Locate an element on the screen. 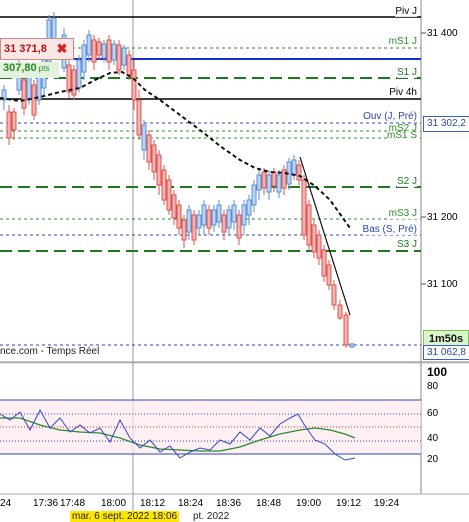 The width and height of the screenshot is (469, 522). level-label: S2 J is located at coordinates (406, 181).